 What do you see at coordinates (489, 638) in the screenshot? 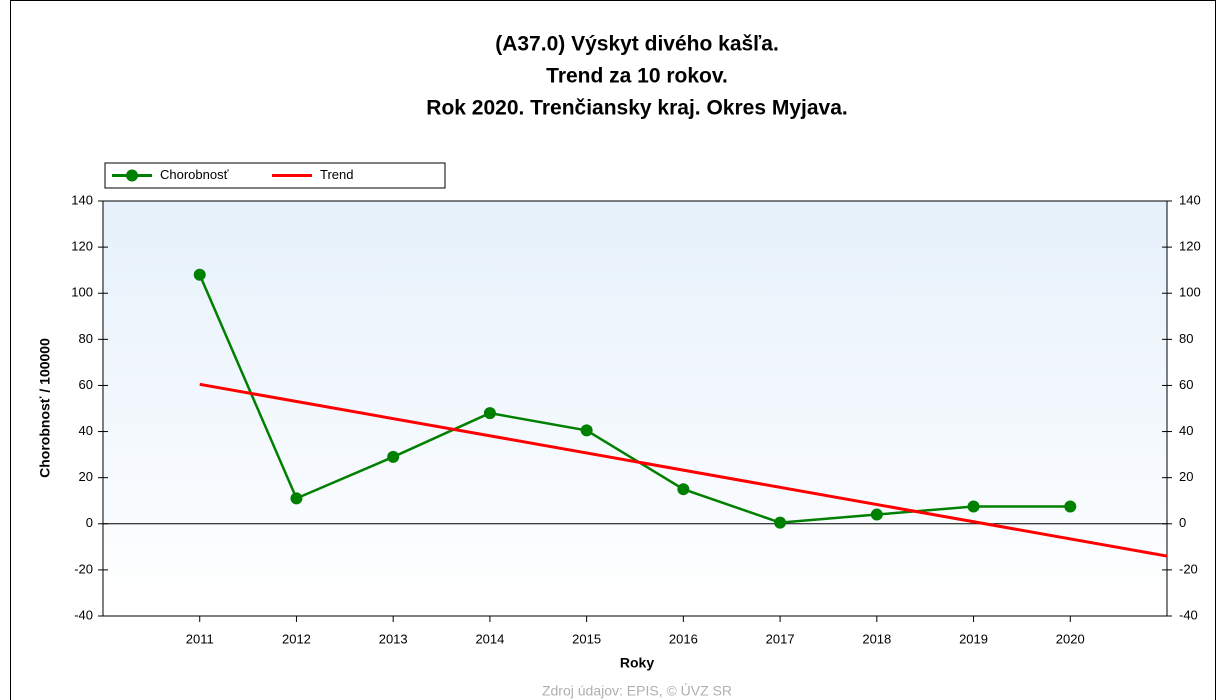
I see `x-tick-label: 2014` at bounding box center [489, 638].